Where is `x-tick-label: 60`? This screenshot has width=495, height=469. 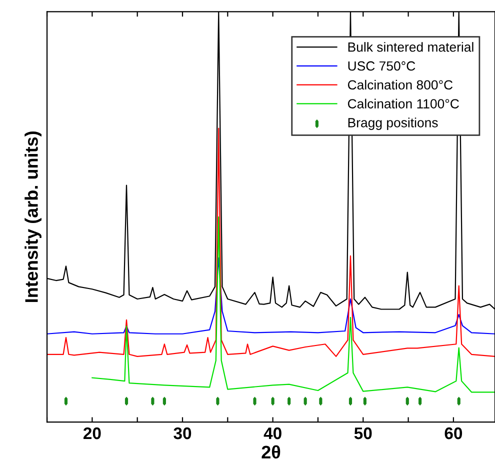
x-tick-label: 60 is located at coordinates (453, 433).